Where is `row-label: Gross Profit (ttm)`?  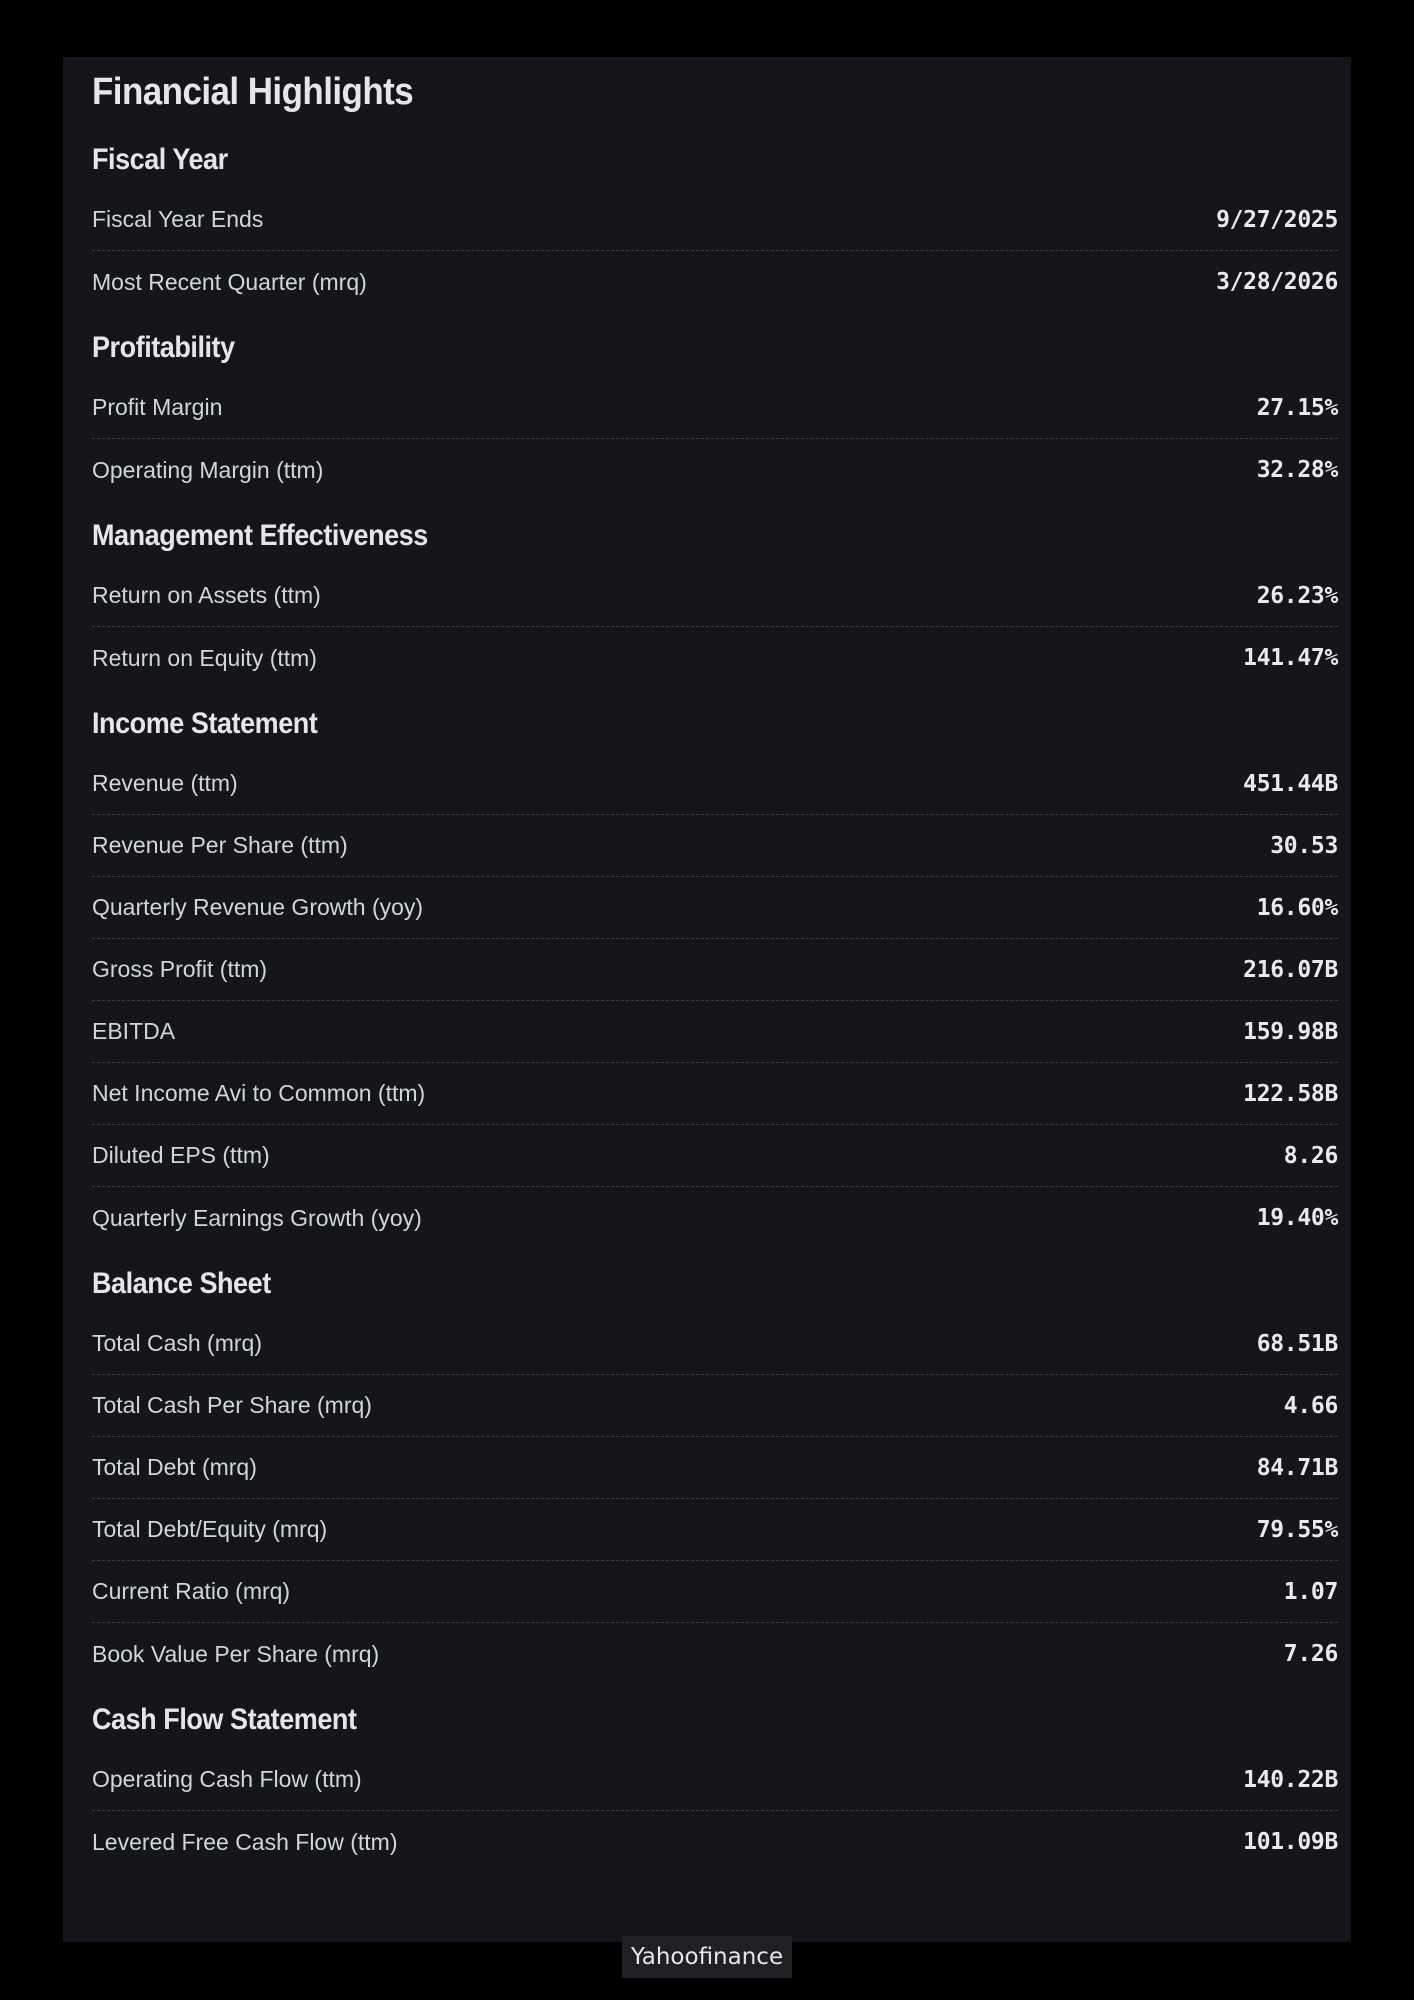
row-label: Gross Profit (ttm) is located at coordinates (180, 969).